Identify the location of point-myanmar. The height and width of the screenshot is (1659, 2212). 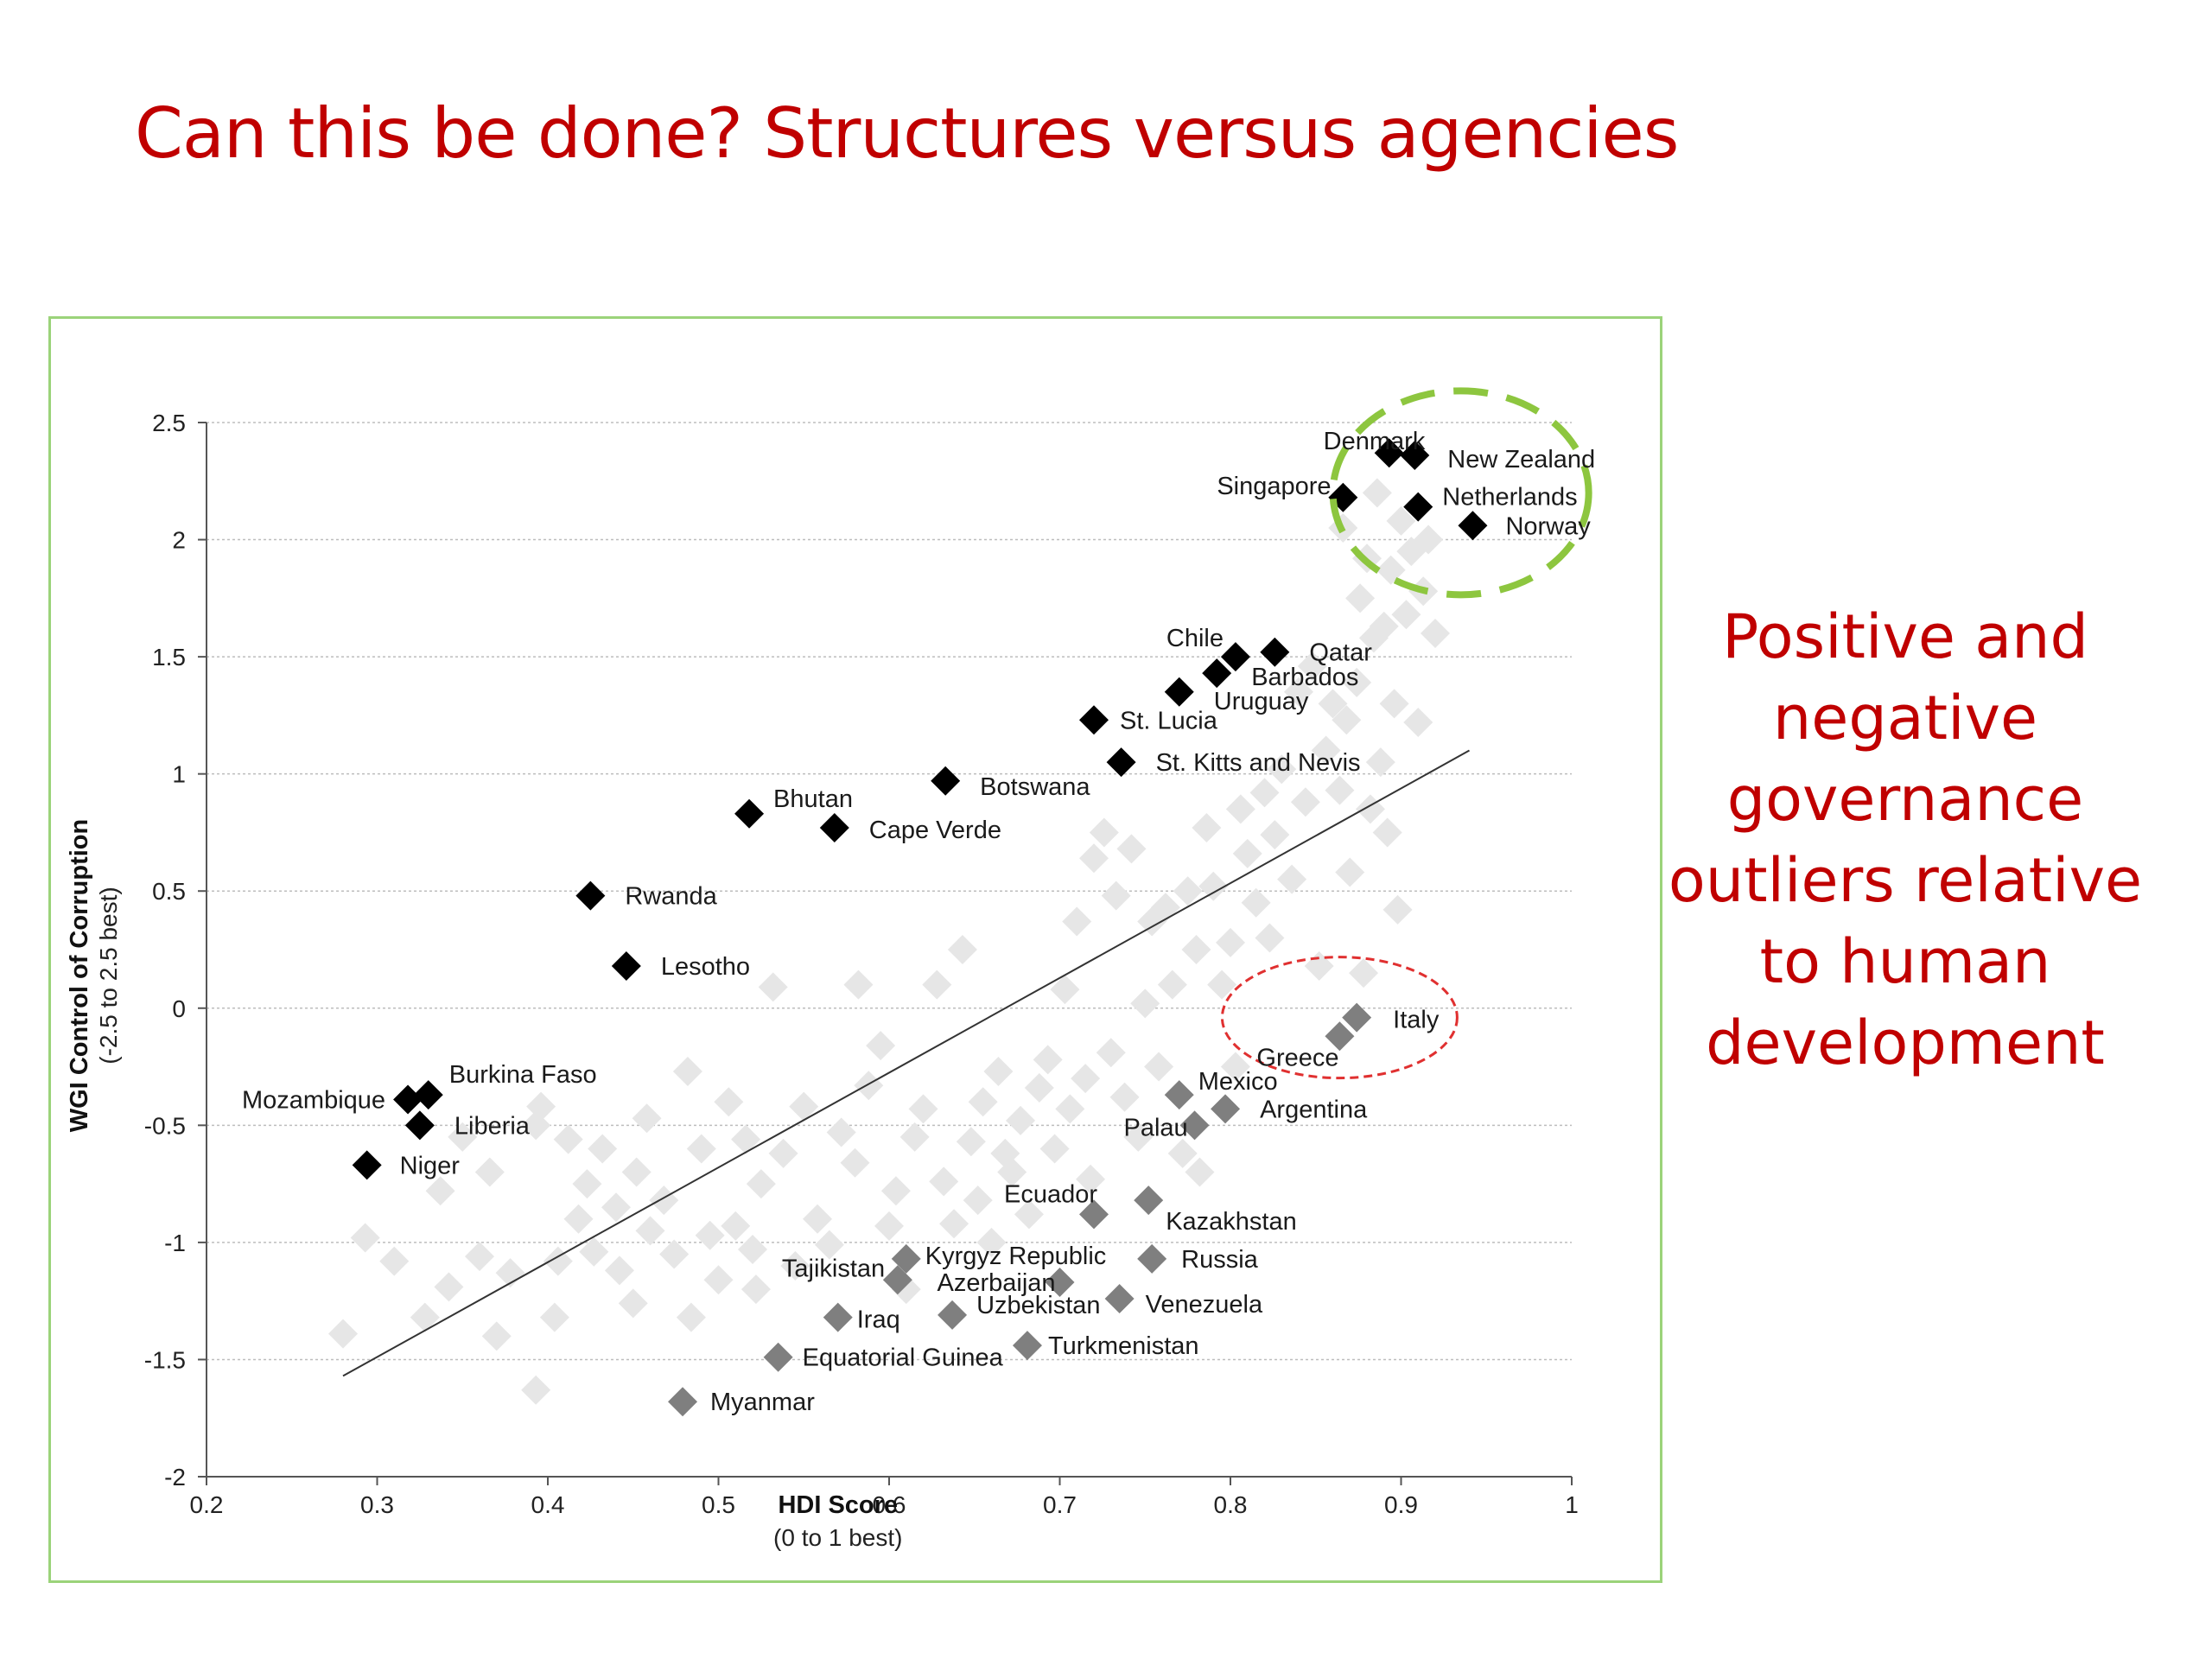
(683, 1402).